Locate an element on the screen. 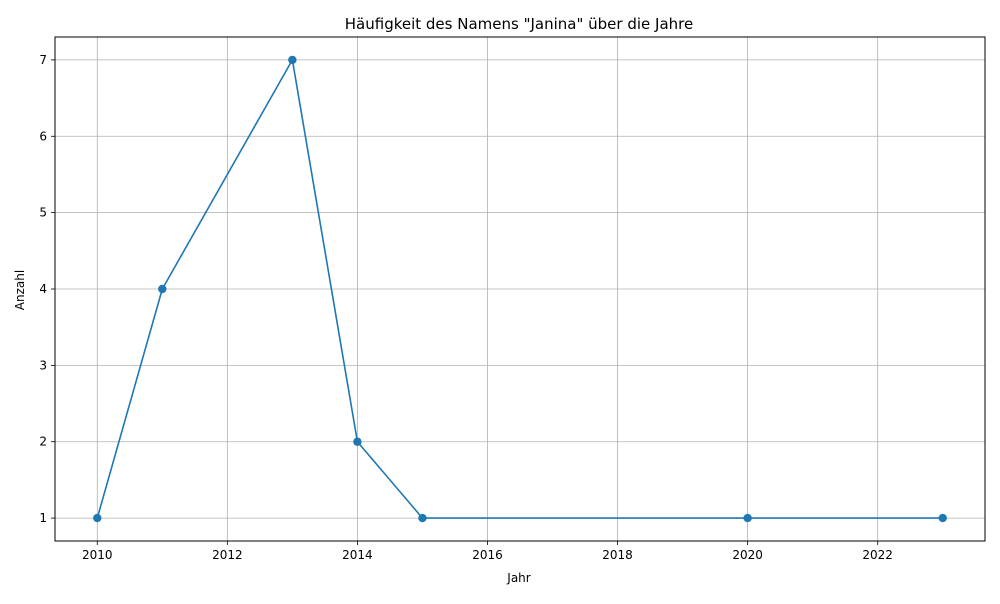  x-tick-label: 2012 is located at coordinates (227, 555).